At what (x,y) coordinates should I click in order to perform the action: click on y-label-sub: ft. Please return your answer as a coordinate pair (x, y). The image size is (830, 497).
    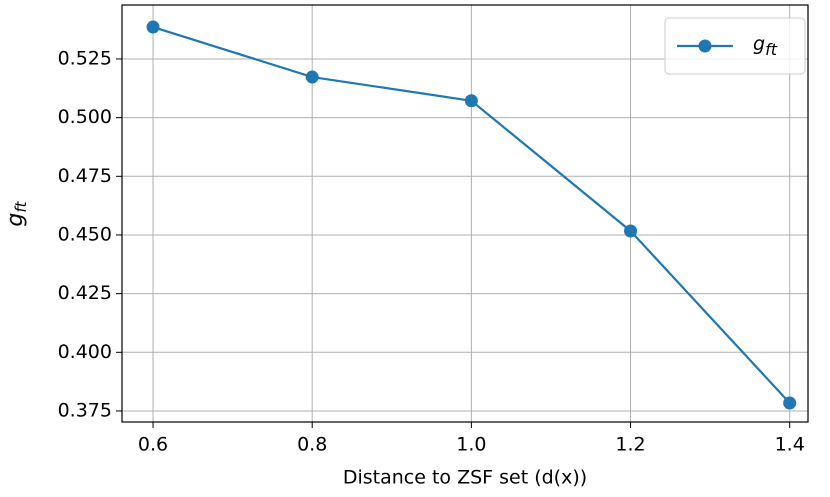
    Looking at the image, I should click on (21, 206).